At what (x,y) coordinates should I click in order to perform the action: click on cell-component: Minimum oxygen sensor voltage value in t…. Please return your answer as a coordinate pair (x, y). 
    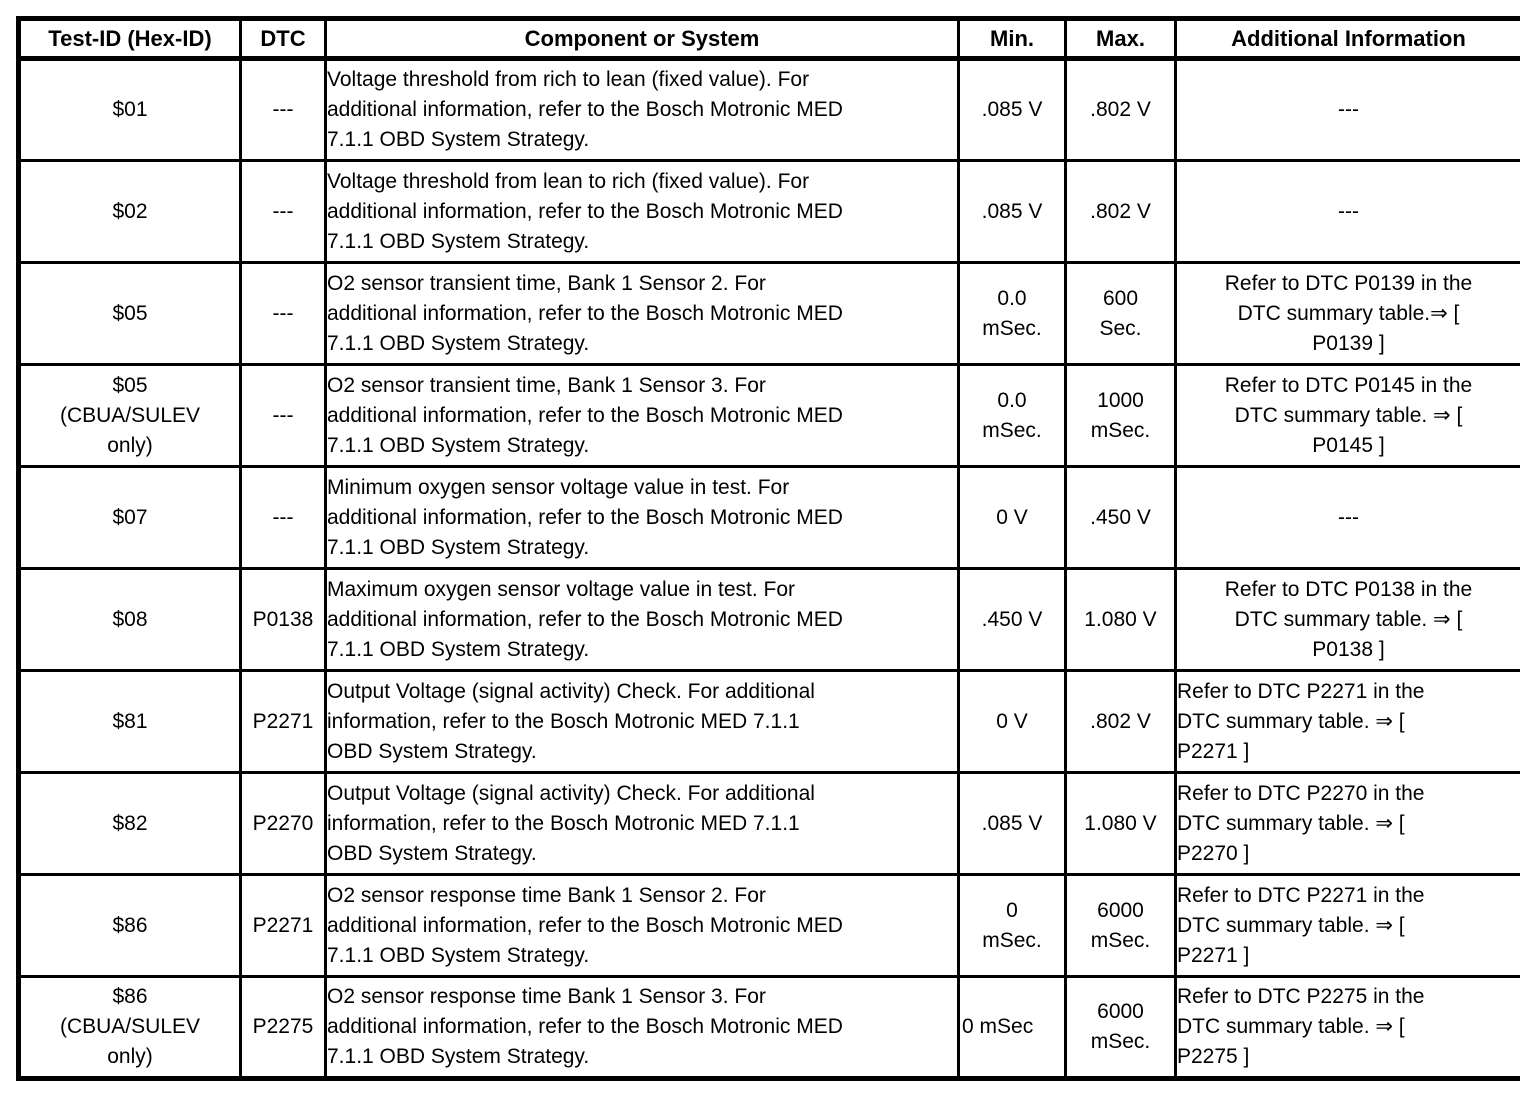
    Looking at the image, I should click on (642, 518).